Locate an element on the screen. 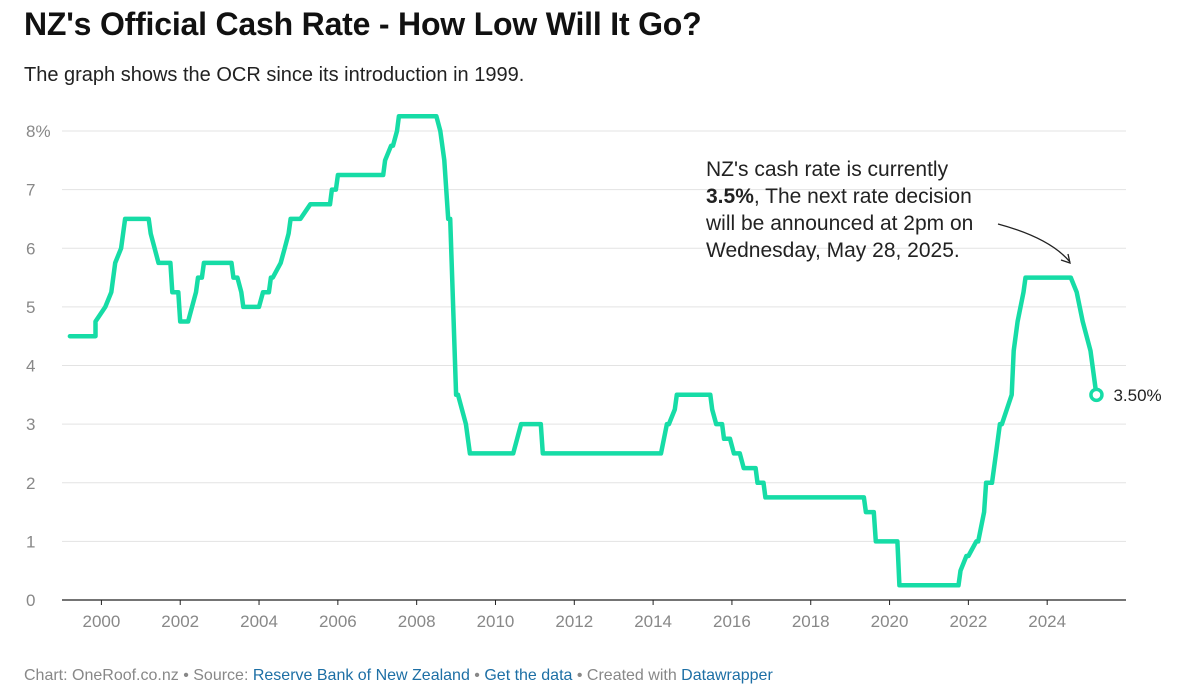  get-data-link: Get the data is located at coordinates (528, 675).